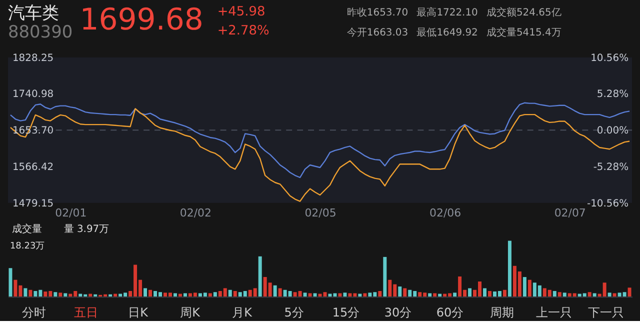 The image size is (640, 326). I want to click on text: 昨收1653.70, so click(377, 12).